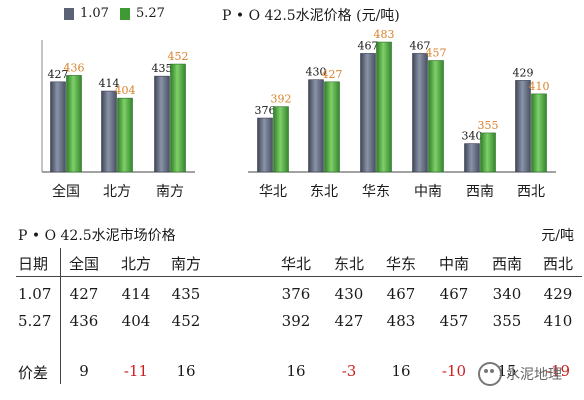 The height and width of the screenshot is (400, 584). I want to click on table-cell-5.27-全国: 436, so click(84, 321).